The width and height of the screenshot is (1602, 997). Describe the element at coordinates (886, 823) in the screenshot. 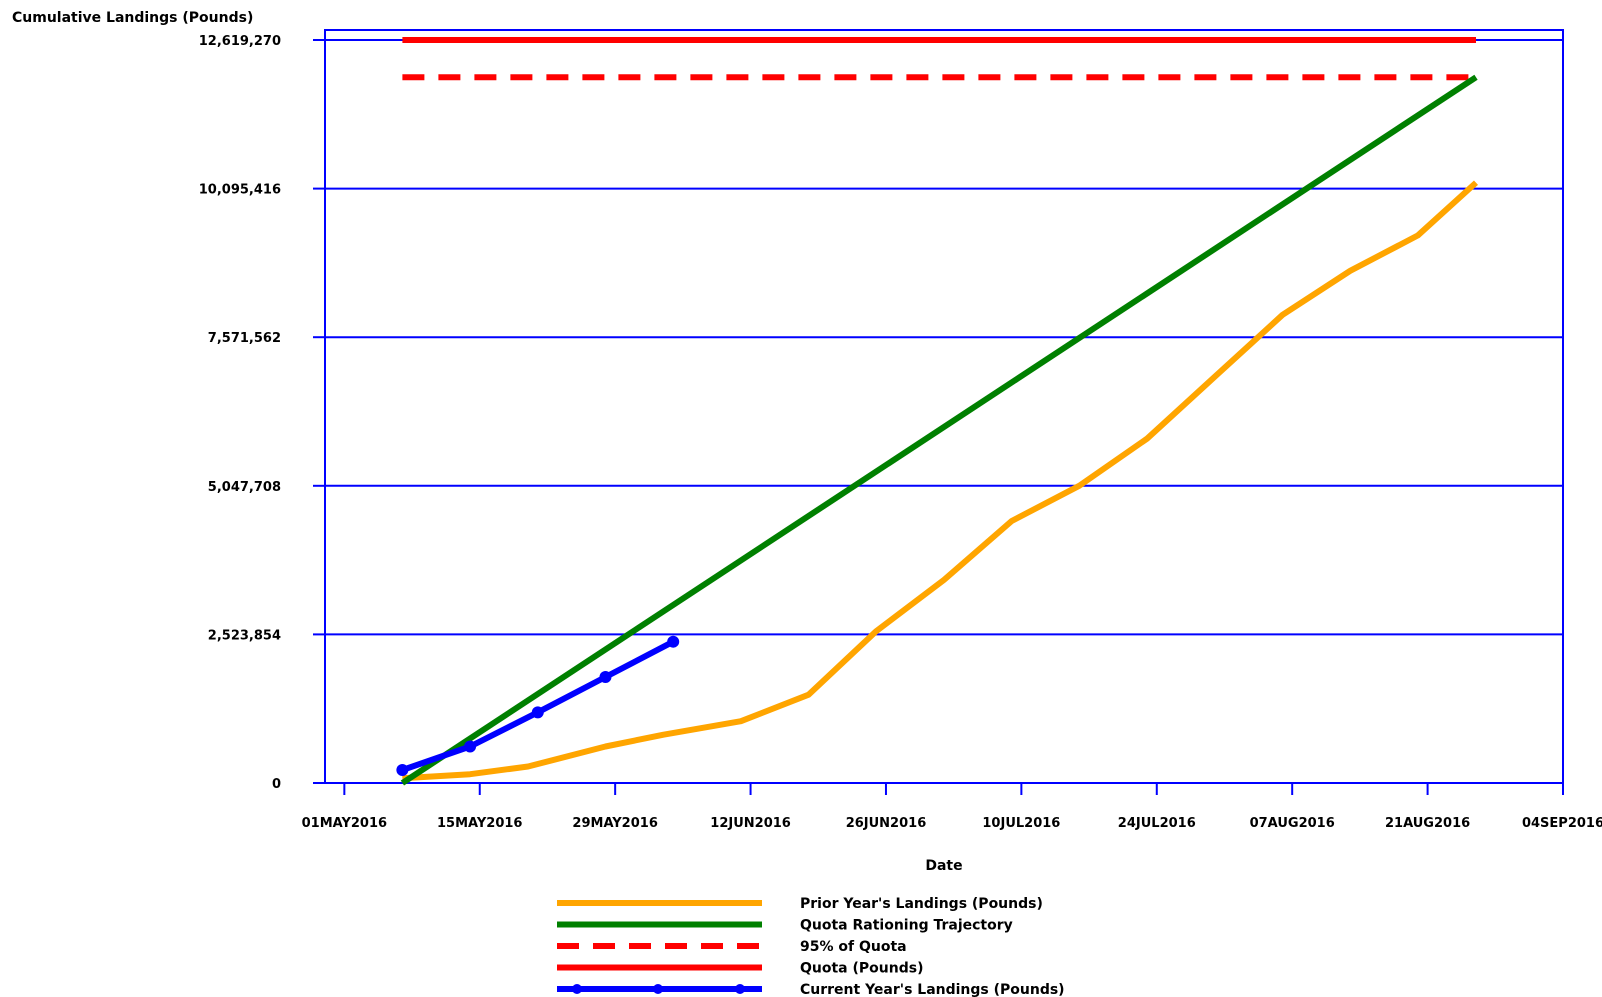

I see `x-tick-label: 26JUN2016` at that location.